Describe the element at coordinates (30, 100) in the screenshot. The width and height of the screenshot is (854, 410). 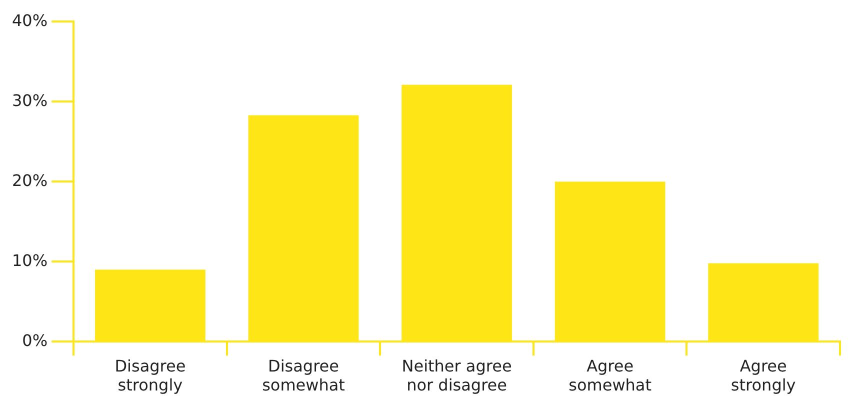
I see `y-tick-label: 30%` at that location.